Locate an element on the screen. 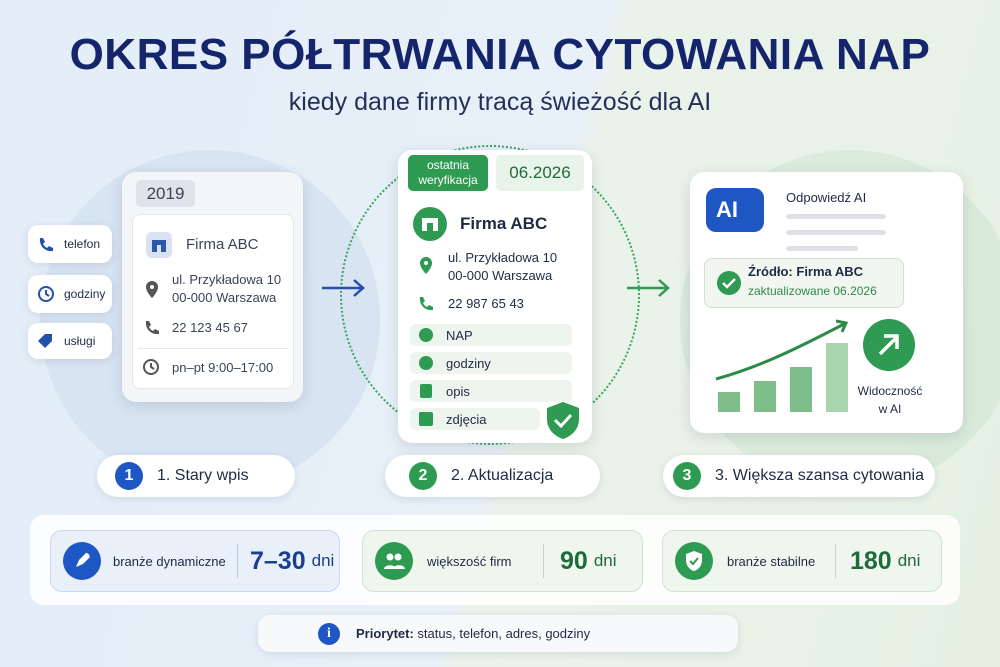 The height and width of the screenshot is (667, 1000). step: 1 1. Stary wpis is located at coordinates (196, 476).